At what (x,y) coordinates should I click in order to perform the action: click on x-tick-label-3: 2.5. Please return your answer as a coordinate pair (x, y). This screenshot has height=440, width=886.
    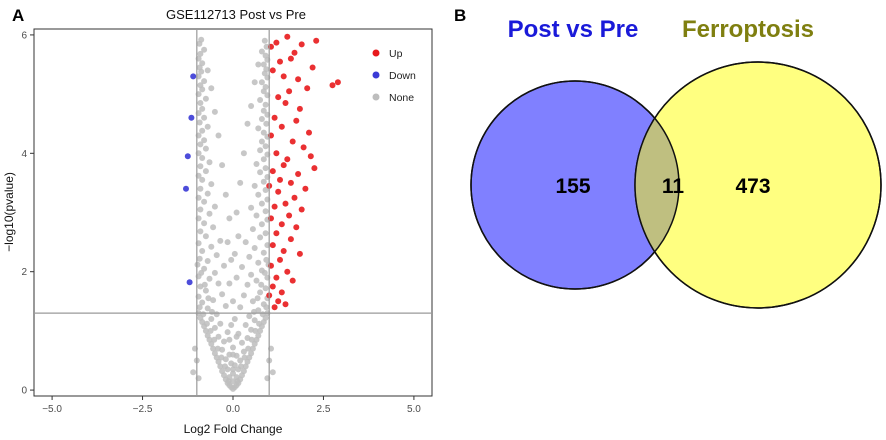
    Looking at the image, I should click on (324, 409).